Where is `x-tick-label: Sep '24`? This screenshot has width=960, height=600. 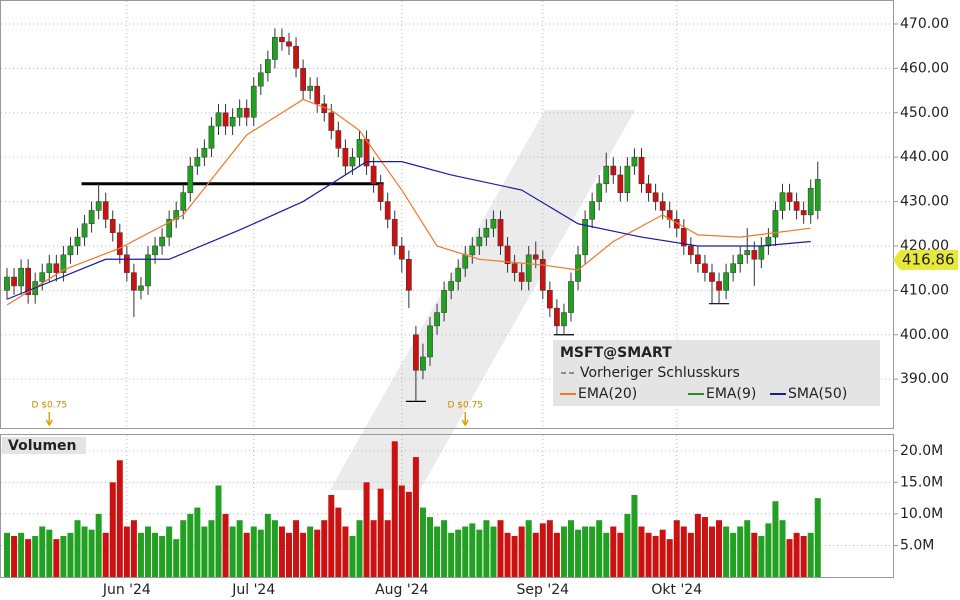
x-tick-label: Sep '24 is located at coordinates (543, 590).